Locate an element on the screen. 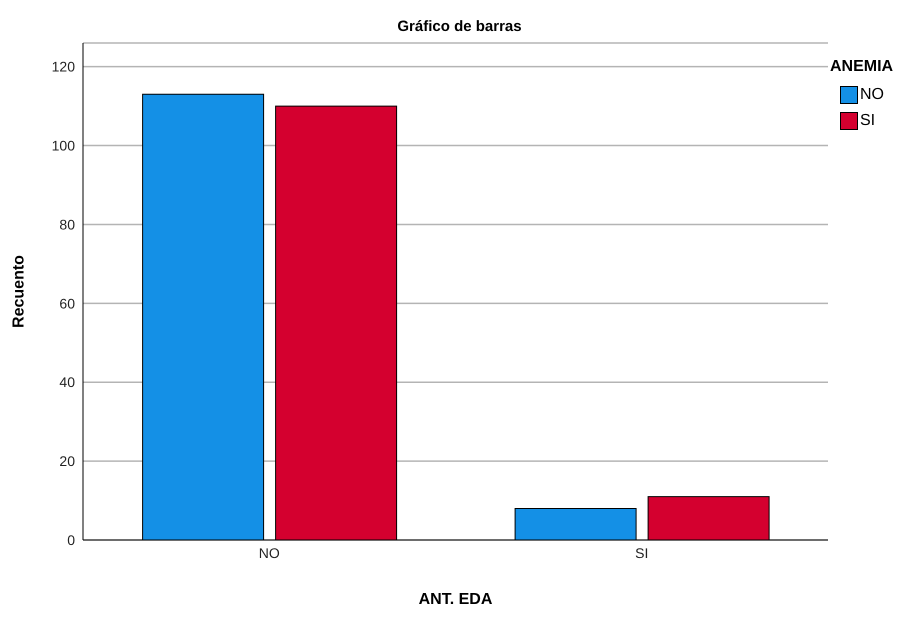 The image size is (911, 630). y-tick-label: 120 is located at coordinates (64, 66).